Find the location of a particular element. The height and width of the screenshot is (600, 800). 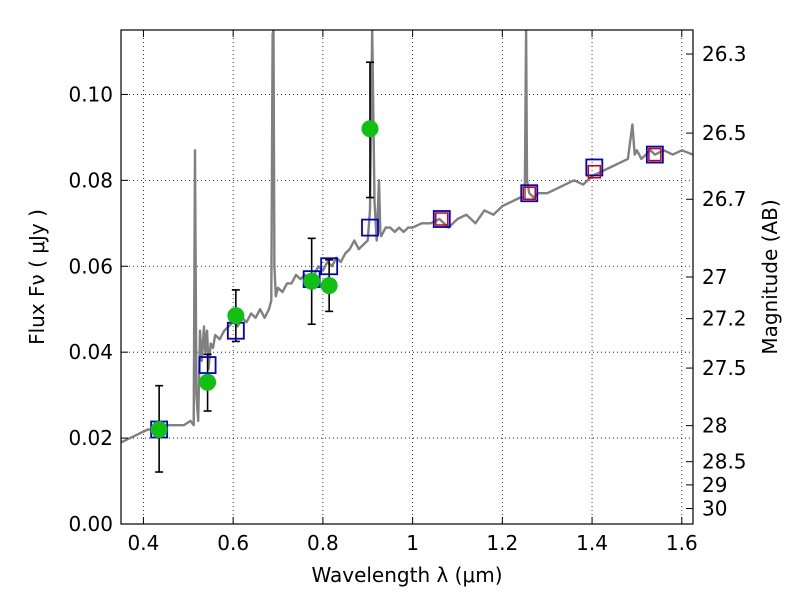

right-tick-label: 27.2 is located at coordinates (724, 319).